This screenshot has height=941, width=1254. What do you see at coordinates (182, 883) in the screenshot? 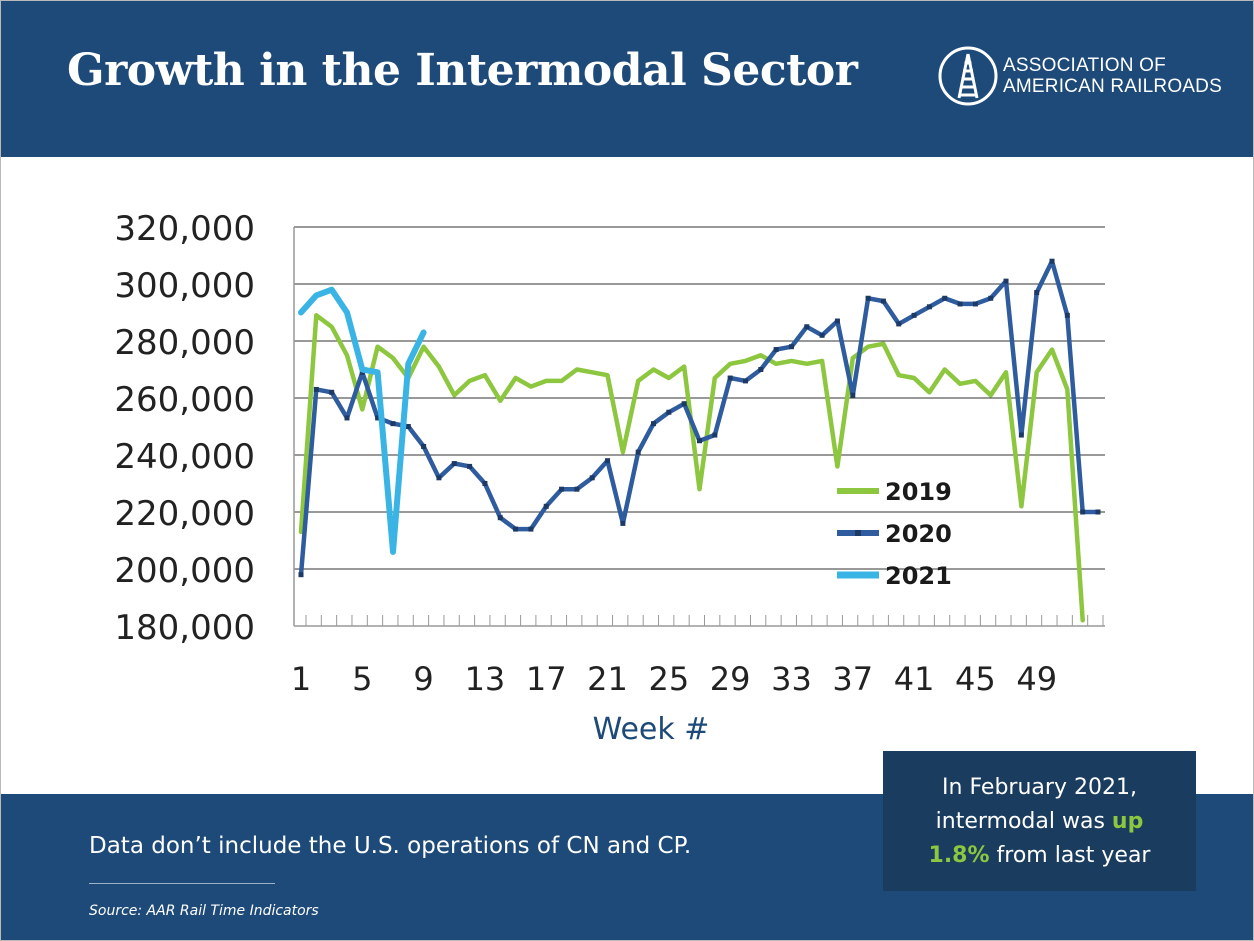
I see `footer-divider` at bounding box center [182, 883].